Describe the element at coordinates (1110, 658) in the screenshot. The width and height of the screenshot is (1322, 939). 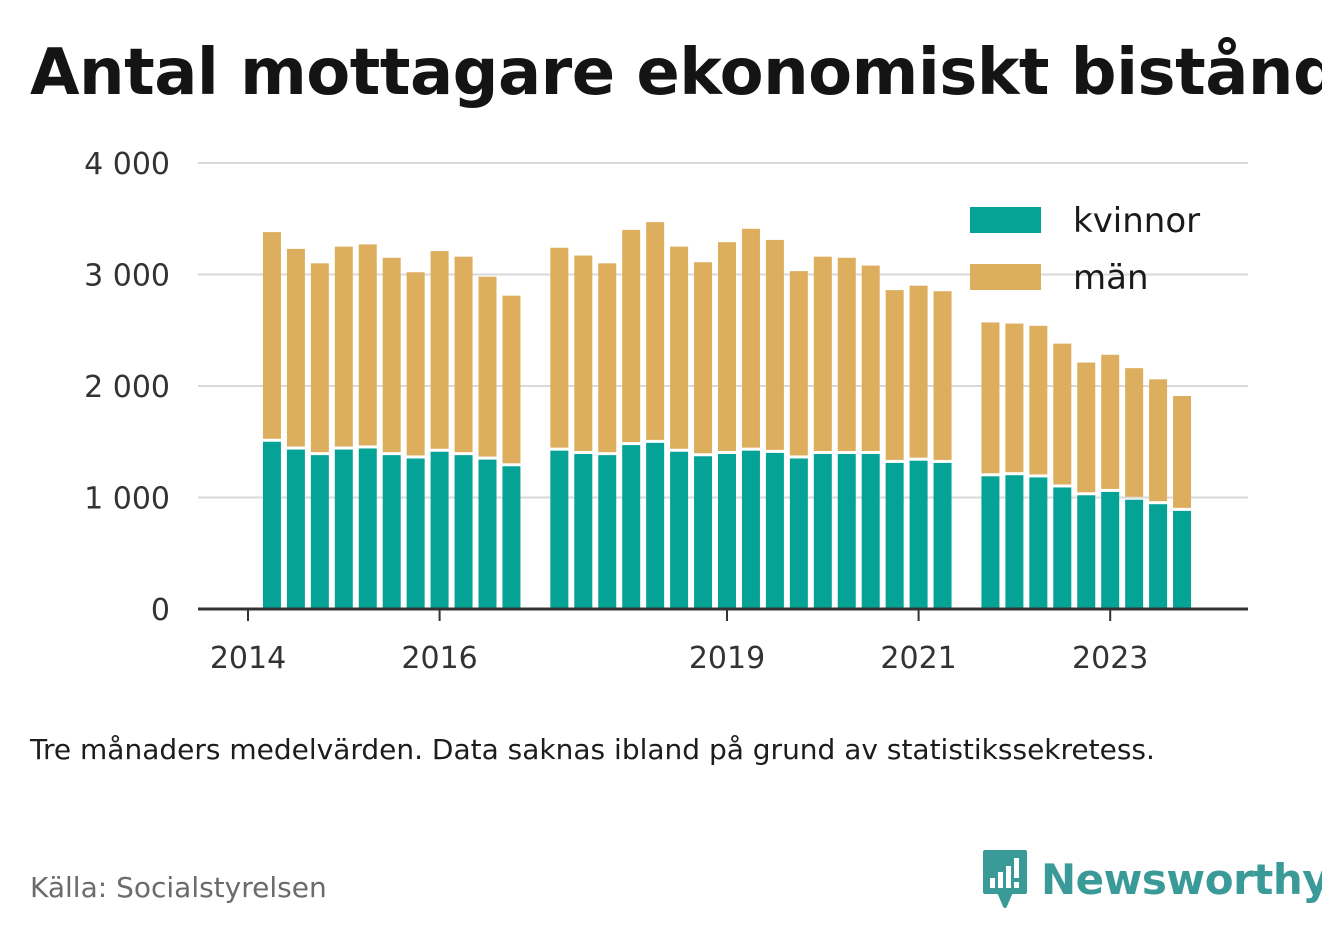
I see `x-tick-label: 2023` at that location.